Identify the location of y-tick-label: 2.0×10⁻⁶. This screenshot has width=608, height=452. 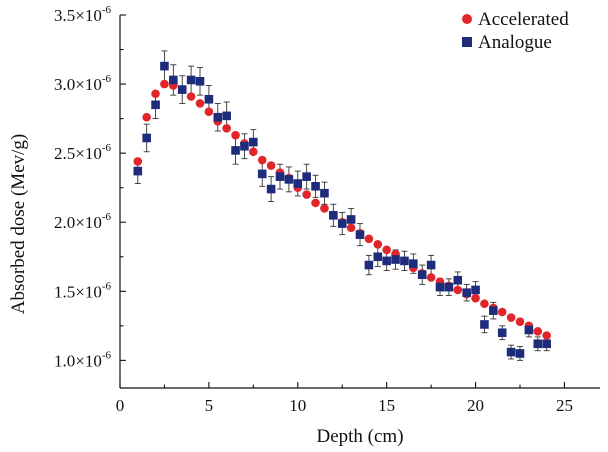
(83, 221).